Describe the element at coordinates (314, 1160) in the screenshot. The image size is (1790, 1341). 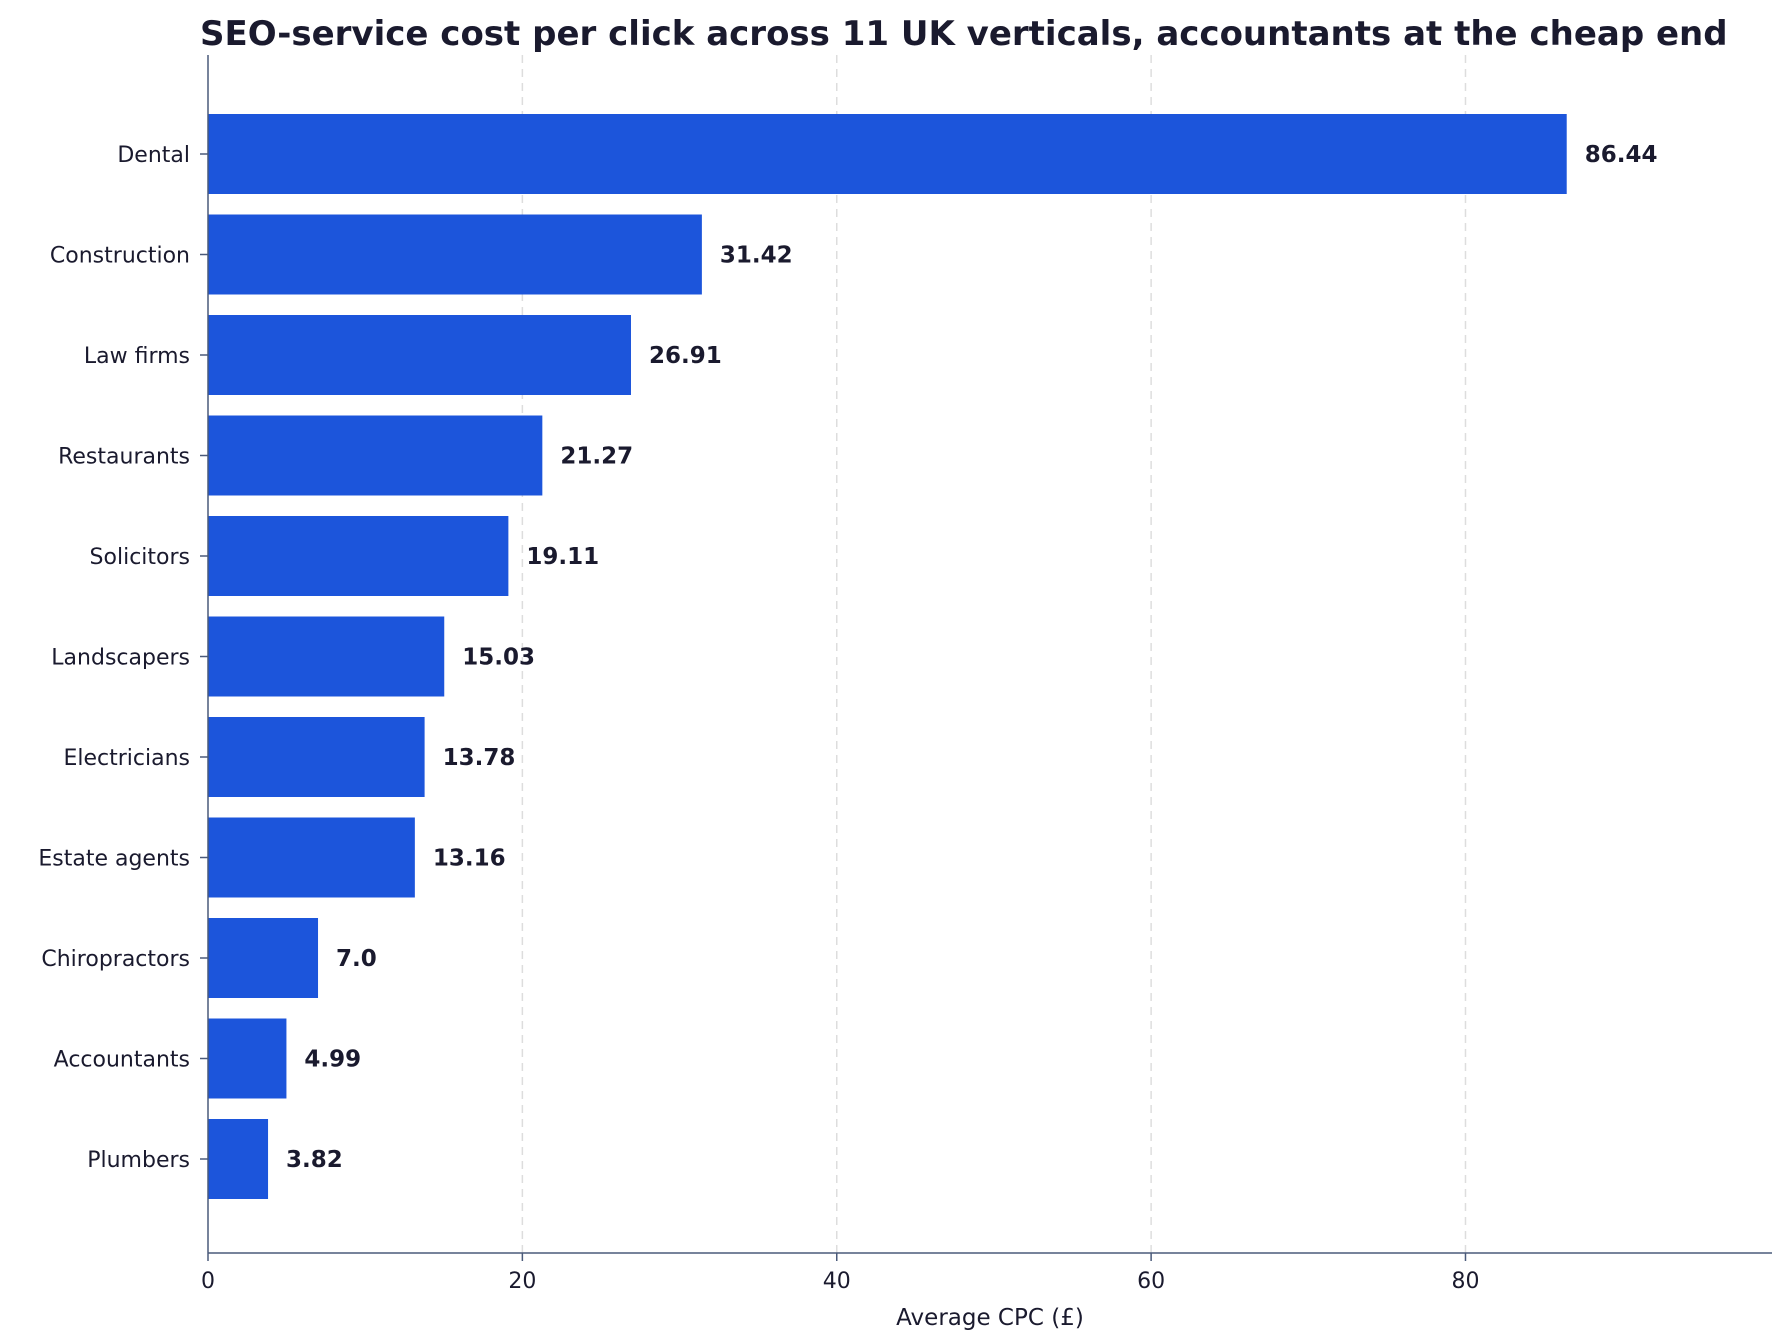
I see `value-label: 3.82` at that location.